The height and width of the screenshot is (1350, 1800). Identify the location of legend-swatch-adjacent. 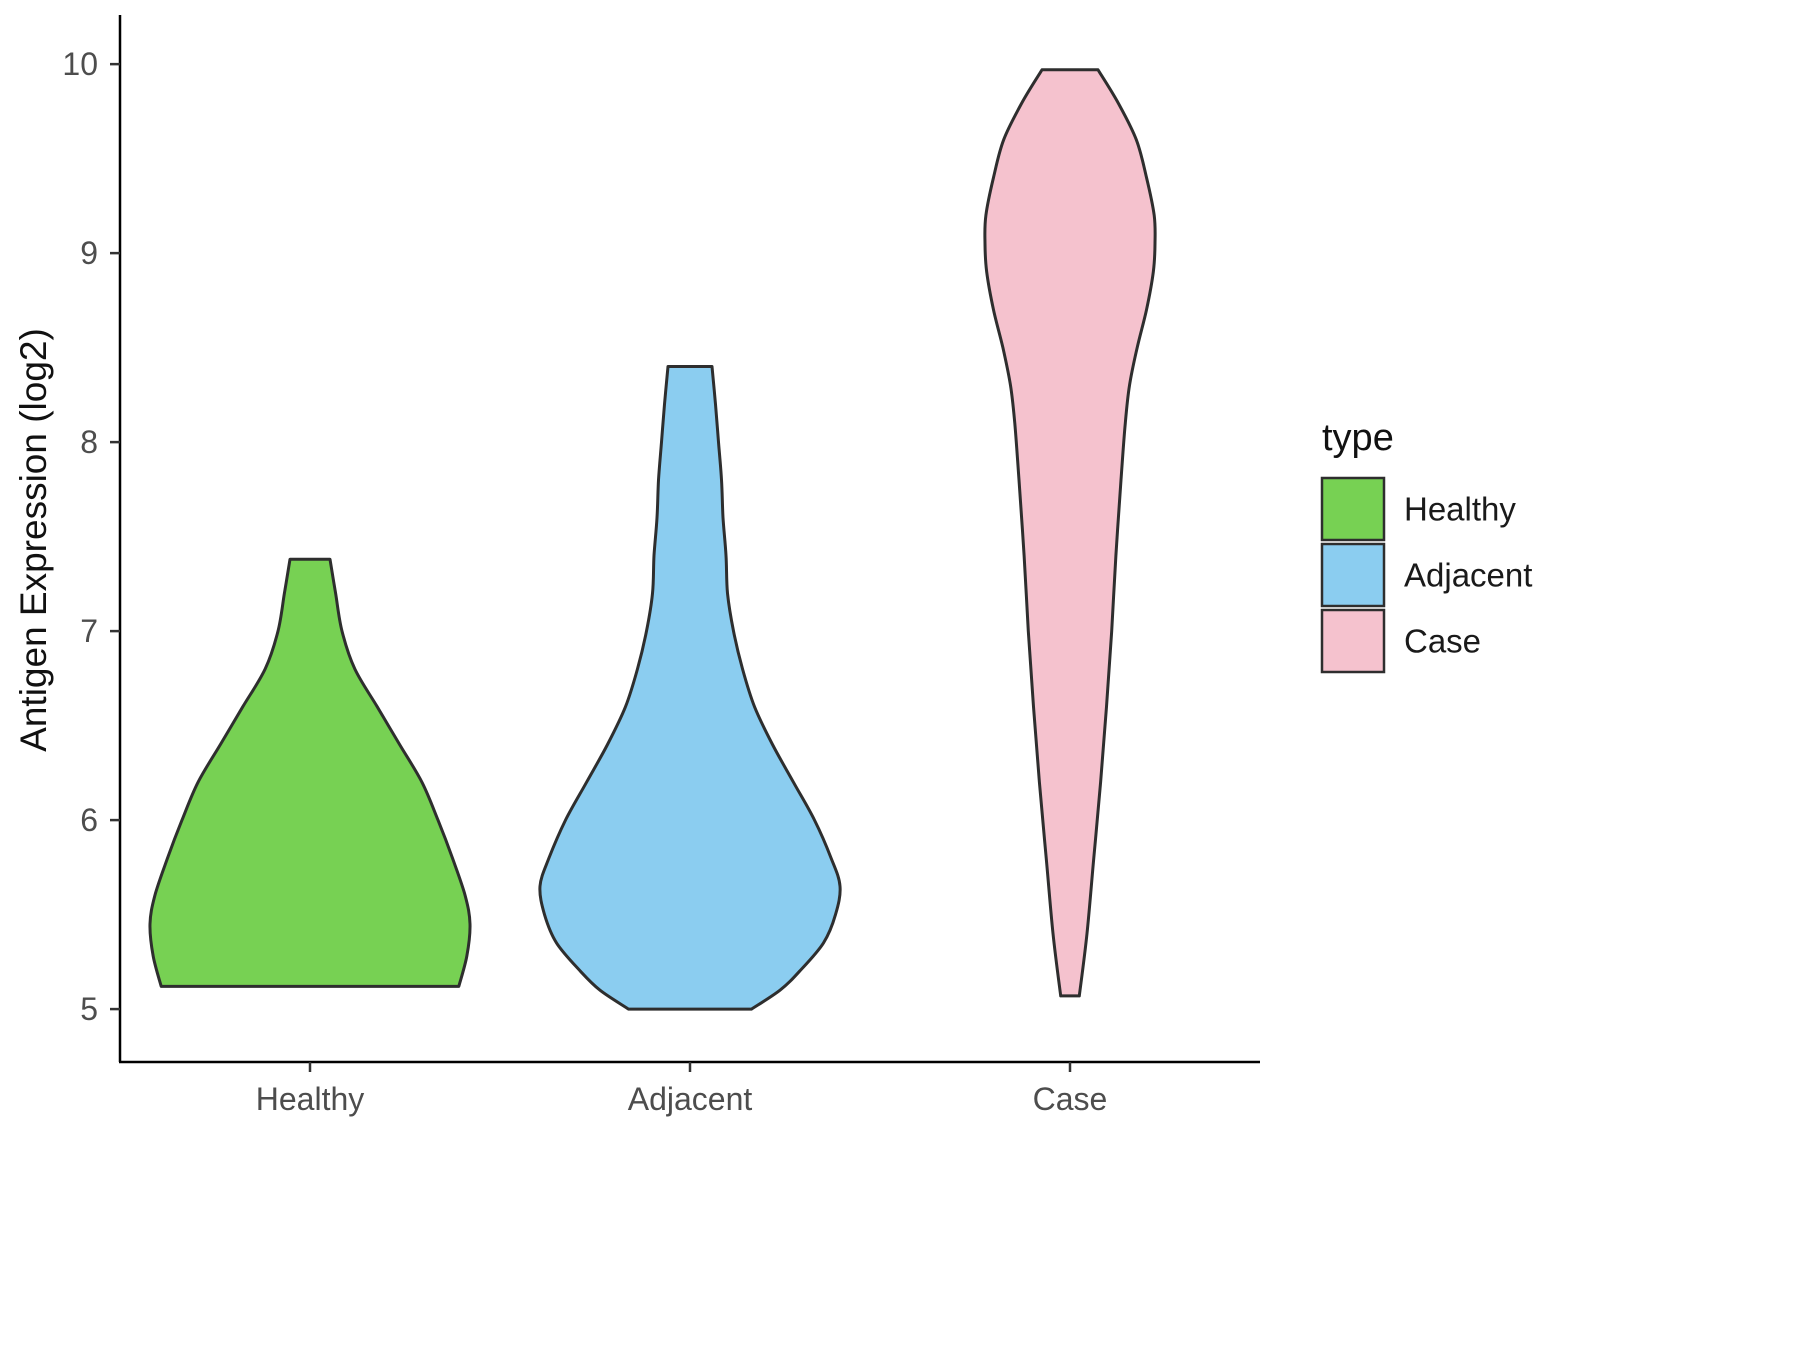
(1353, 575).